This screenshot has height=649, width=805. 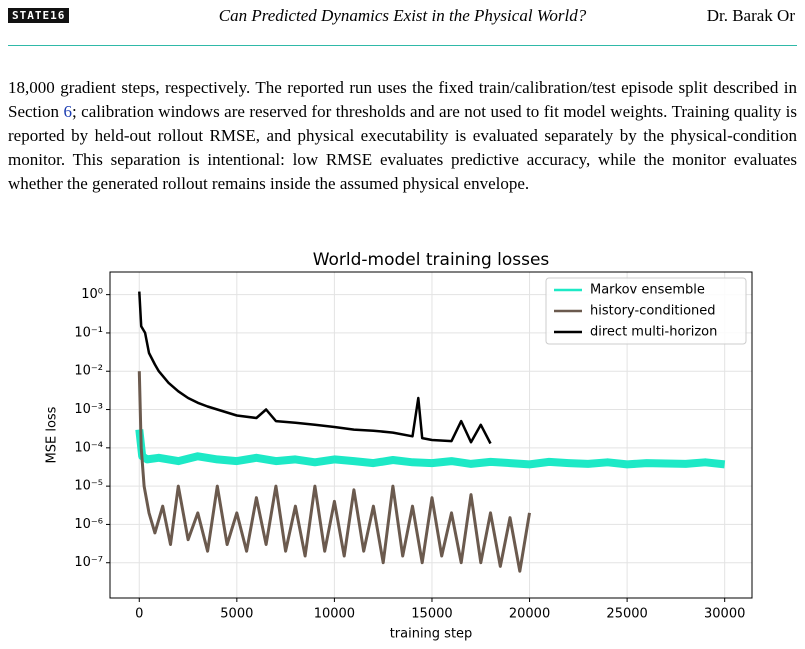 I want to click on x-tick-label: 25000, so click(x=626, y=614).